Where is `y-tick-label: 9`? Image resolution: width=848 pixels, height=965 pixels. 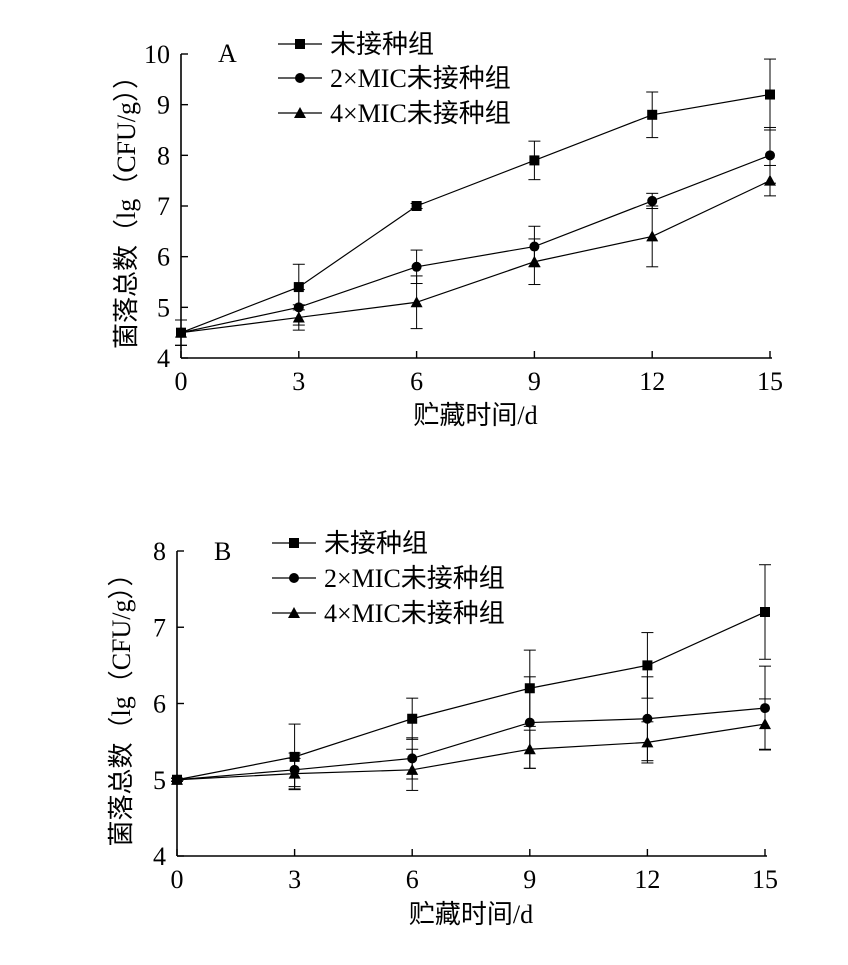 y-tick-label: 9 is located at coordinates (163, 105).